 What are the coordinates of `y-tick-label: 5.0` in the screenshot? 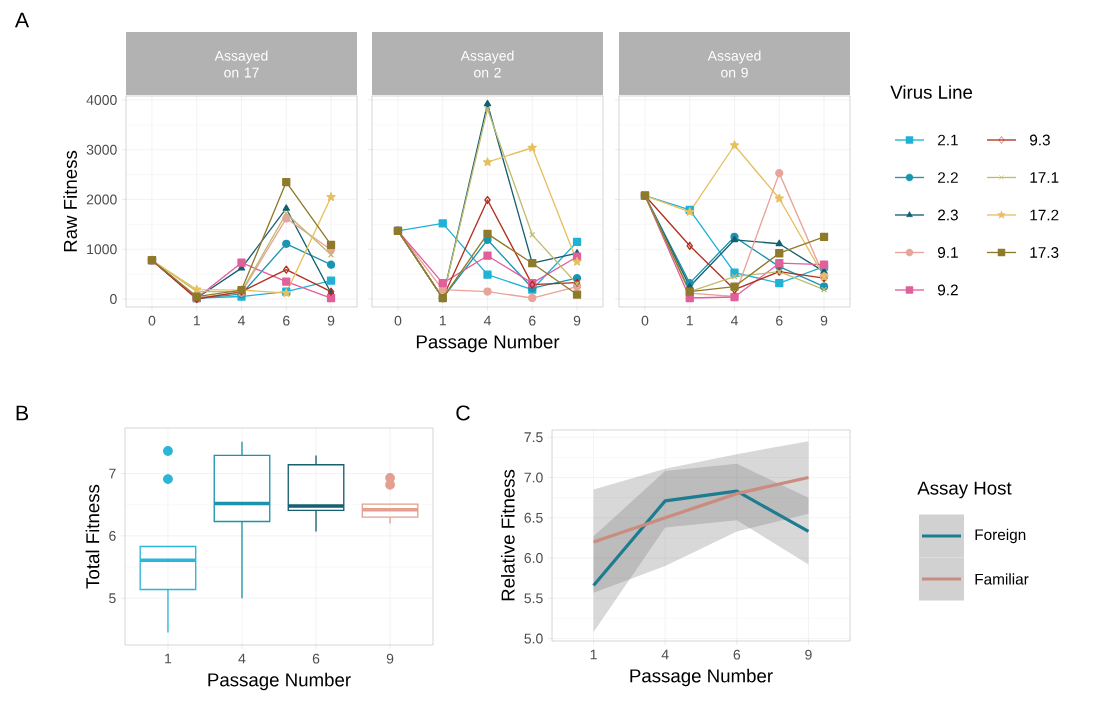 It's located at (533, 638).